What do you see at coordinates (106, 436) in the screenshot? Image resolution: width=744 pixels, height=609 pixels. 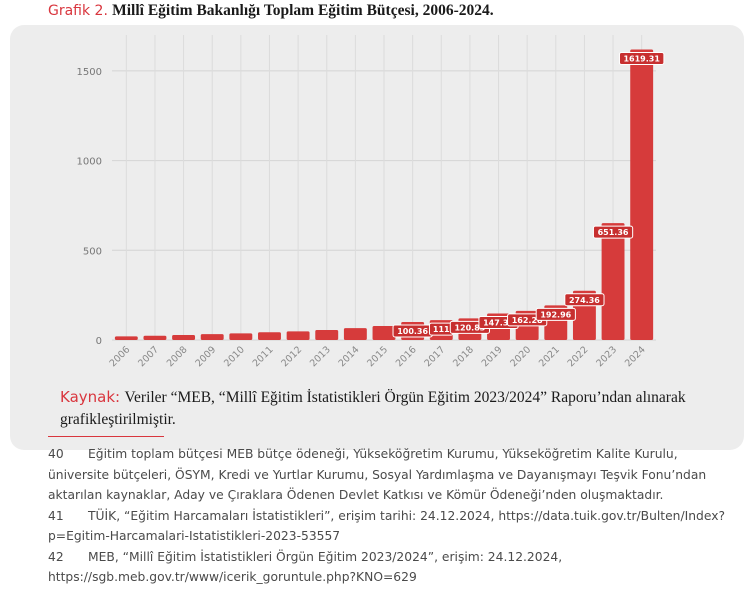 I see `footnote-divider` at bounding box center [106, 436].